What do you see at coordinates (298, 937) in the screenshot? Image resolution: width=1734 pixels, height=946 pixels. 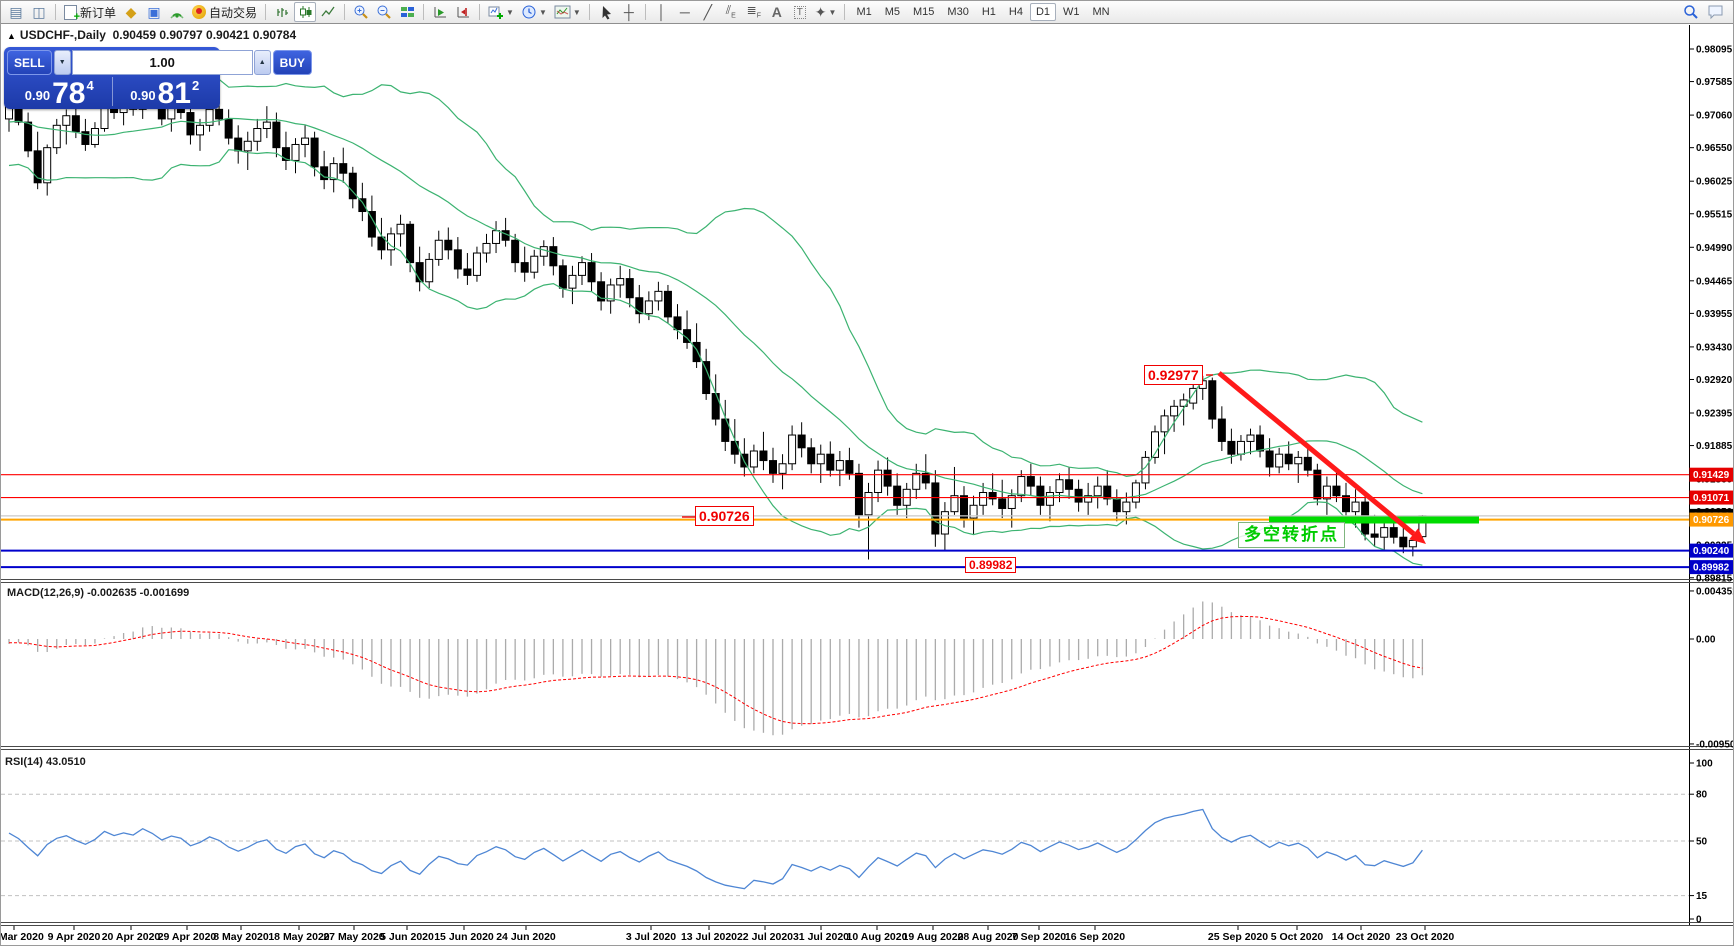 I see `date-label: 18 May 2020` at bounding box center [298, 937].